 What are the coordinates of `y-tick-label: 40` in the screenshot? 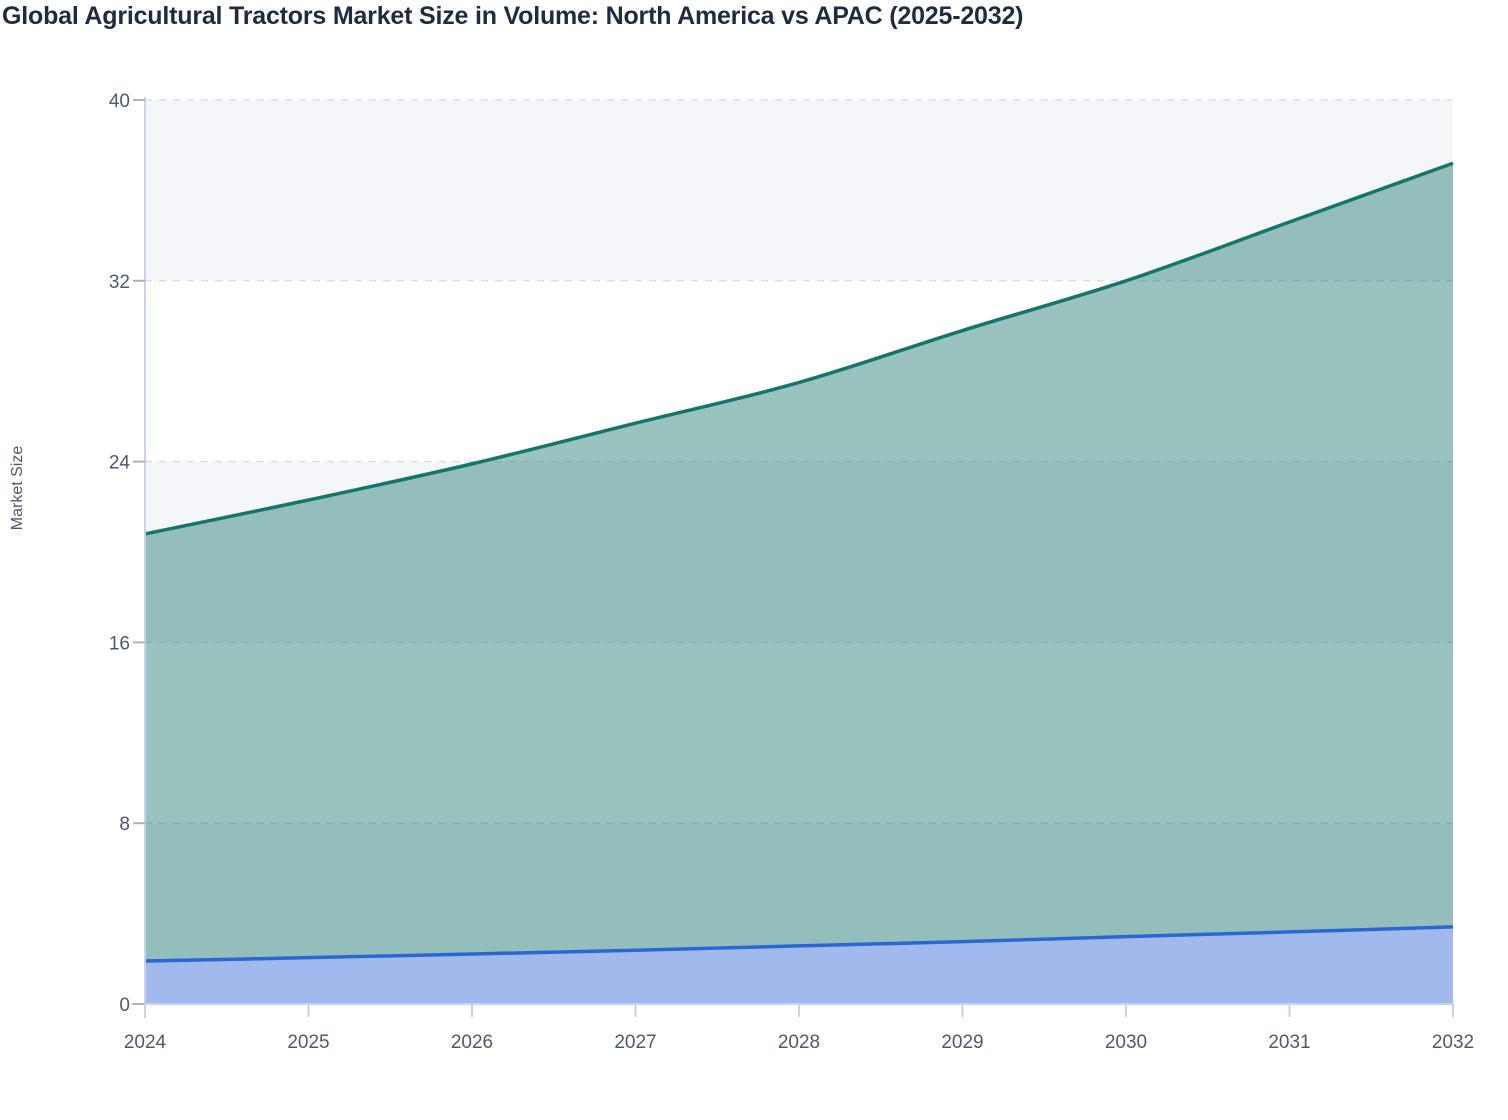 It's located at (119, 101).